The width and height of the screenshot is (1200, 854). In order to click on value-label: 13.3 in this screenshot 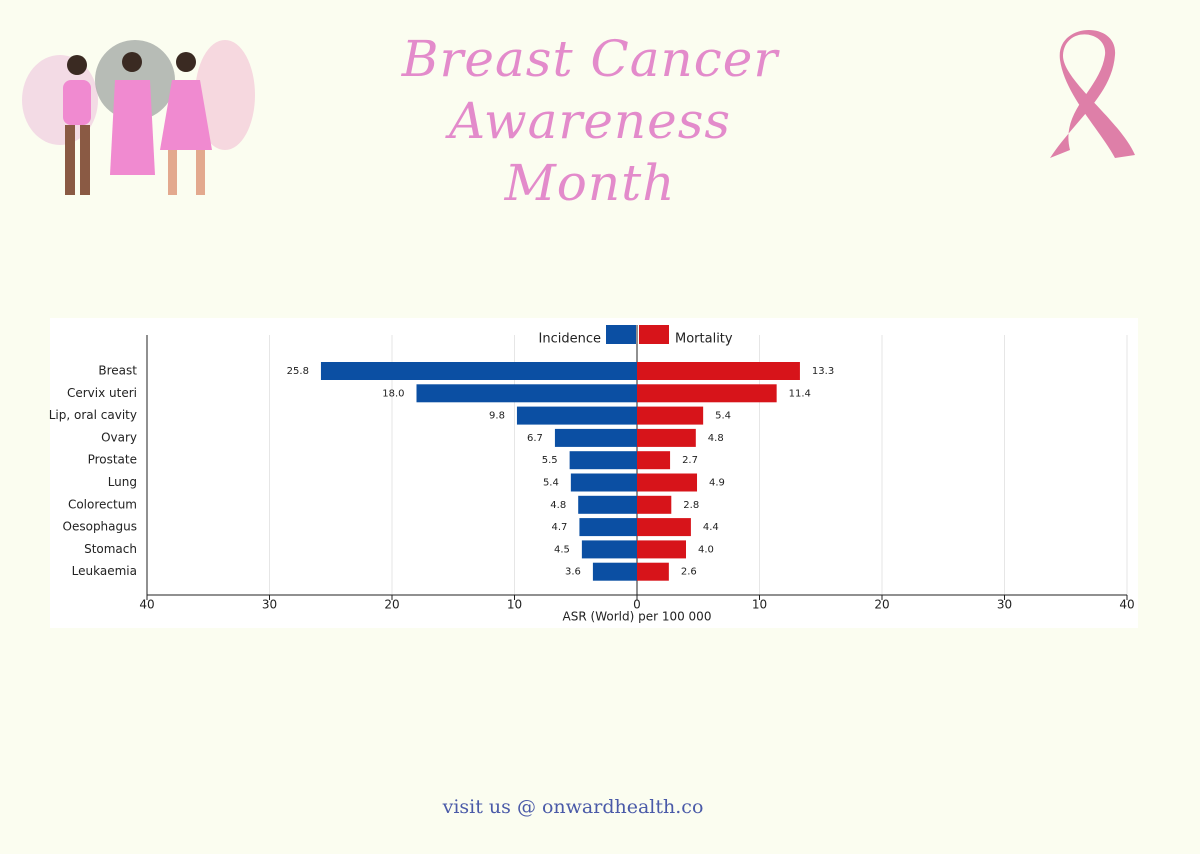, I will do `click(823, 371)`.